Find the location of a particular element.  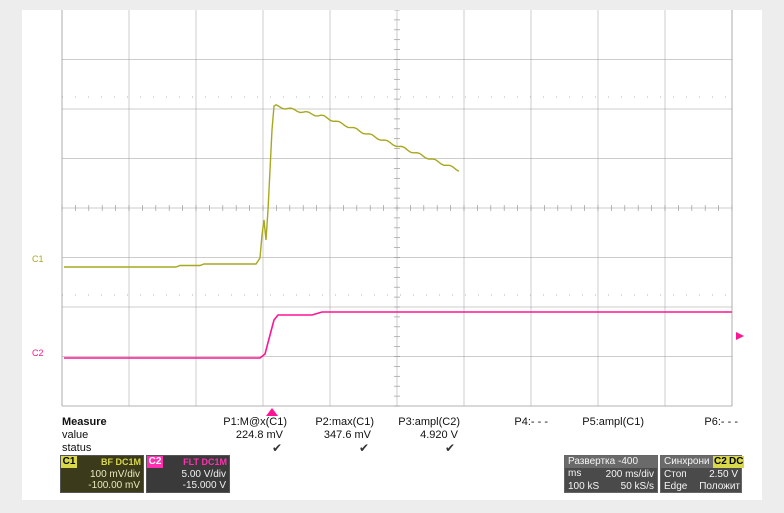

channel-1-tag: C1 is located at coordinates (69, 462).